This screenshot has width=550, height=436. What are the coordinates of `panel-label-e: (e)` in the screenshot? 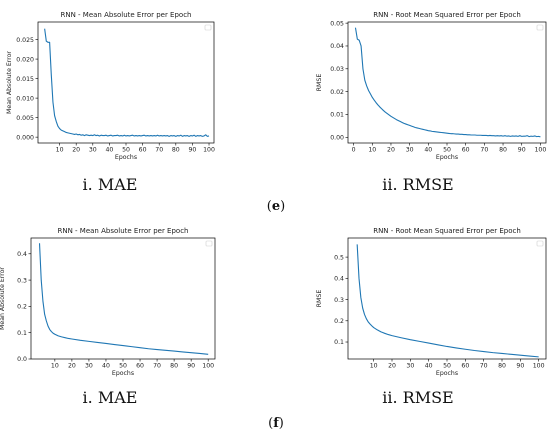 It's located at (276, 206).